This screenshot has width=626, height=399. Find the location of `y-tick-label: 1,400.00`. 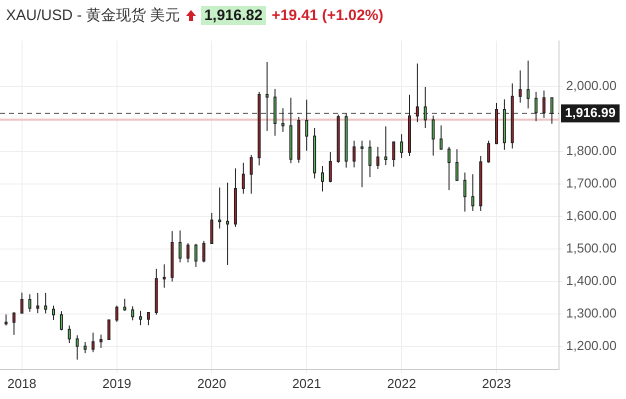

y-tick-label: 1,400.00 is located at coordinates (591, 280).